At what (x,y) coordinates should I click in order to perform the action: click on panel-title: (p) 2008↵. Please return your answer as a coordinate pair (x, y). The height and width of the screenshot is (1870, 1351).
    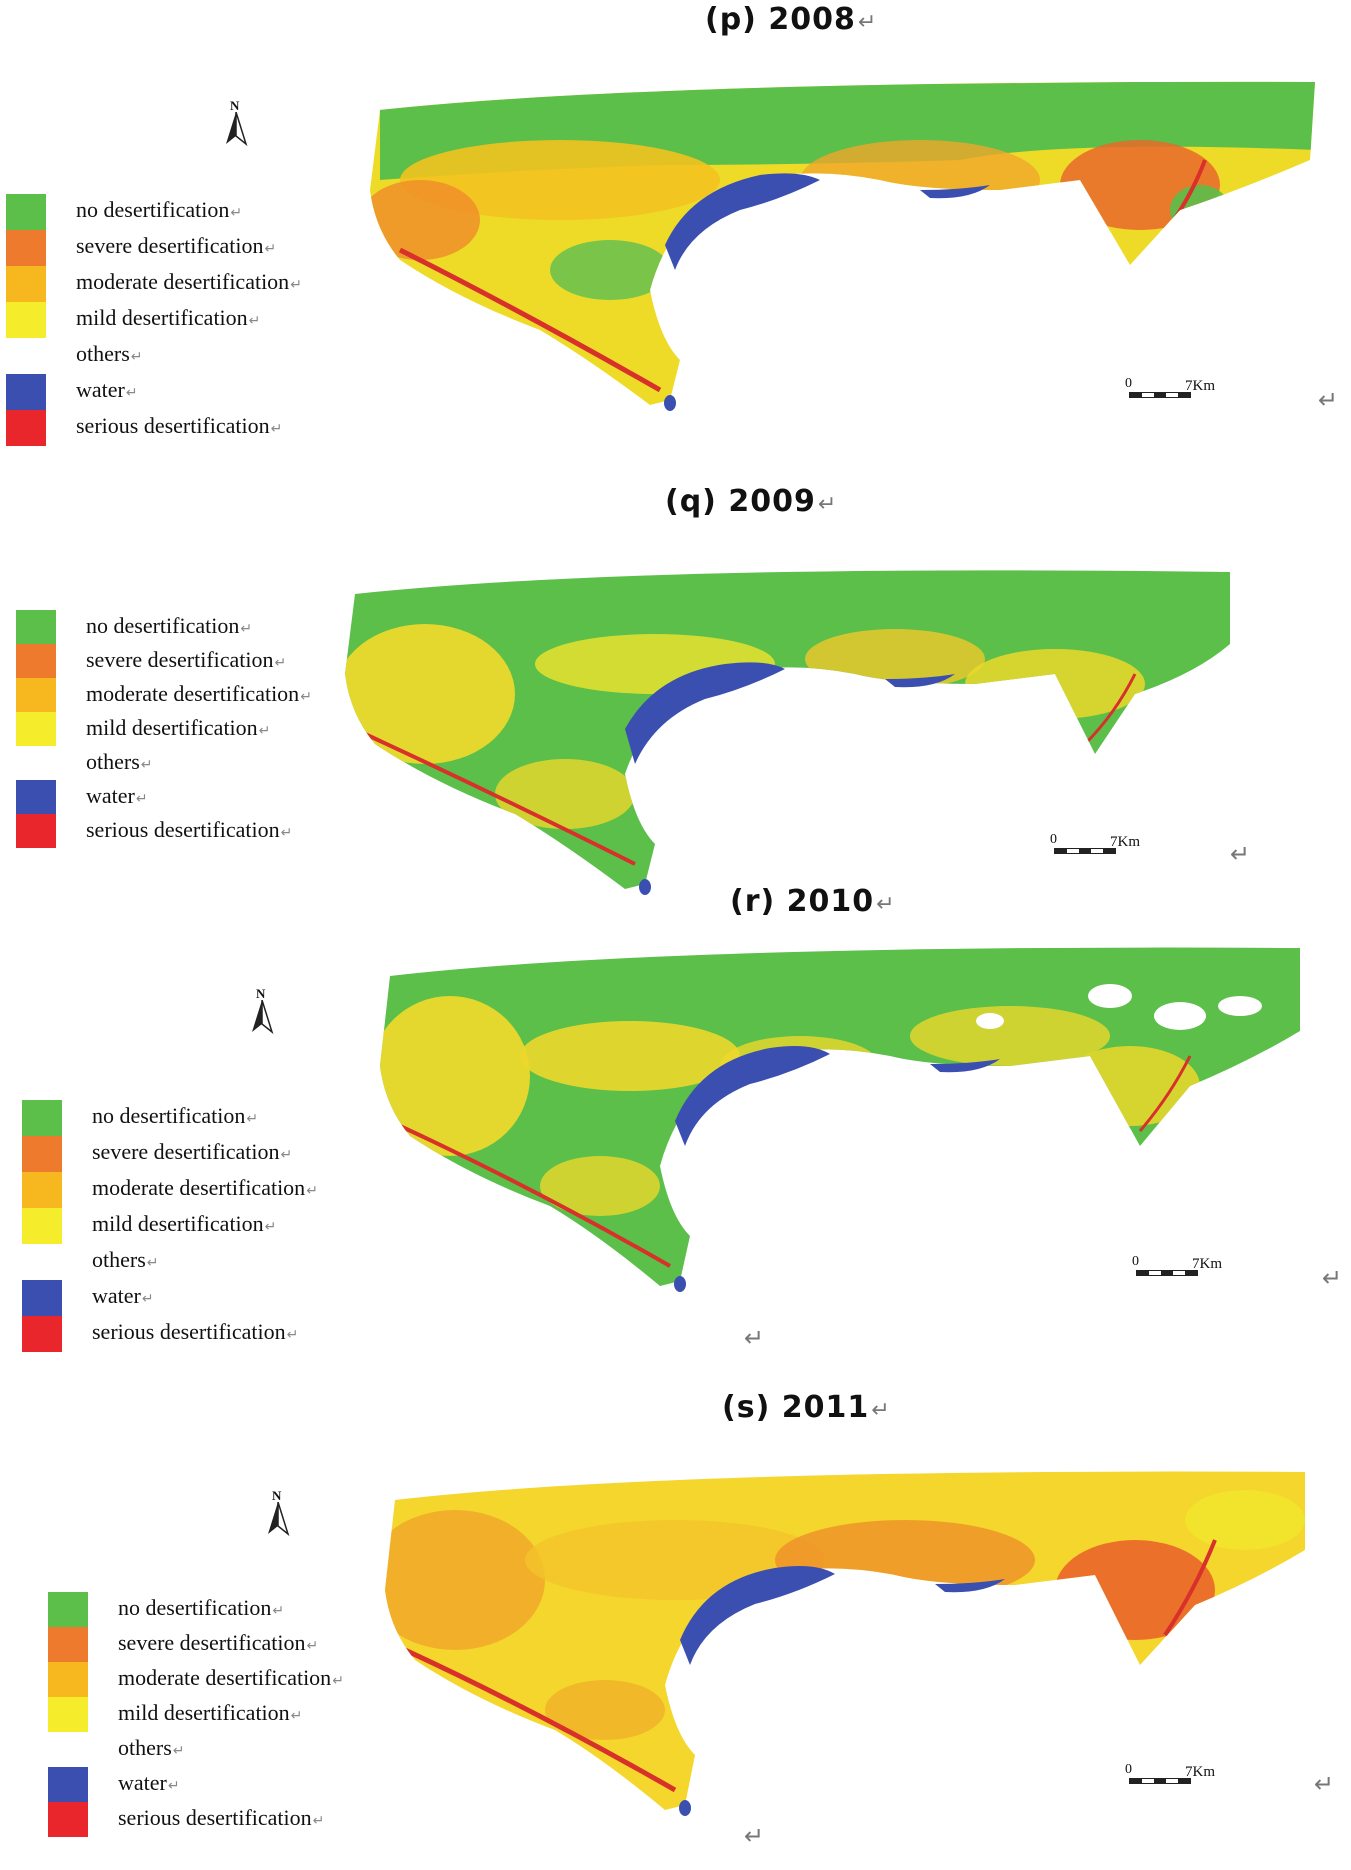
    Looking at the image, I should click on (791, 19).